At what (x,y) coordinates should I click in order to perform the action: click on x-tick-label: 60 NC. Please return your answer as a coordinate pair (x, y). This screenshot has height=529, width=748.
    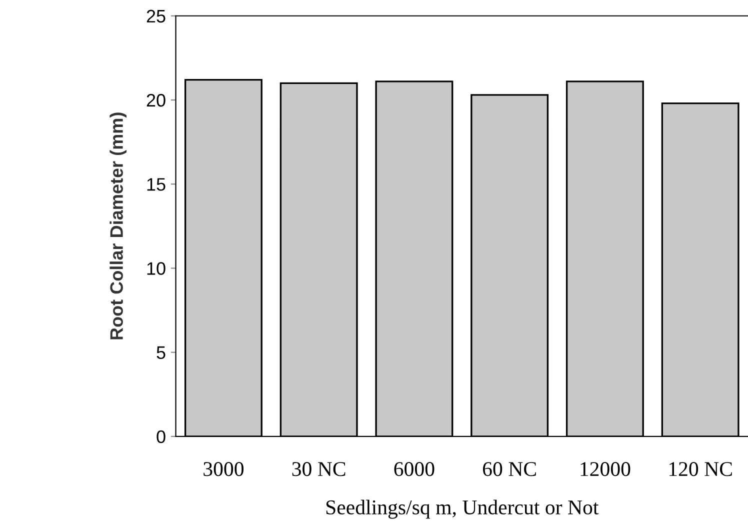
    Looking at the image, I should click on (509, 469).